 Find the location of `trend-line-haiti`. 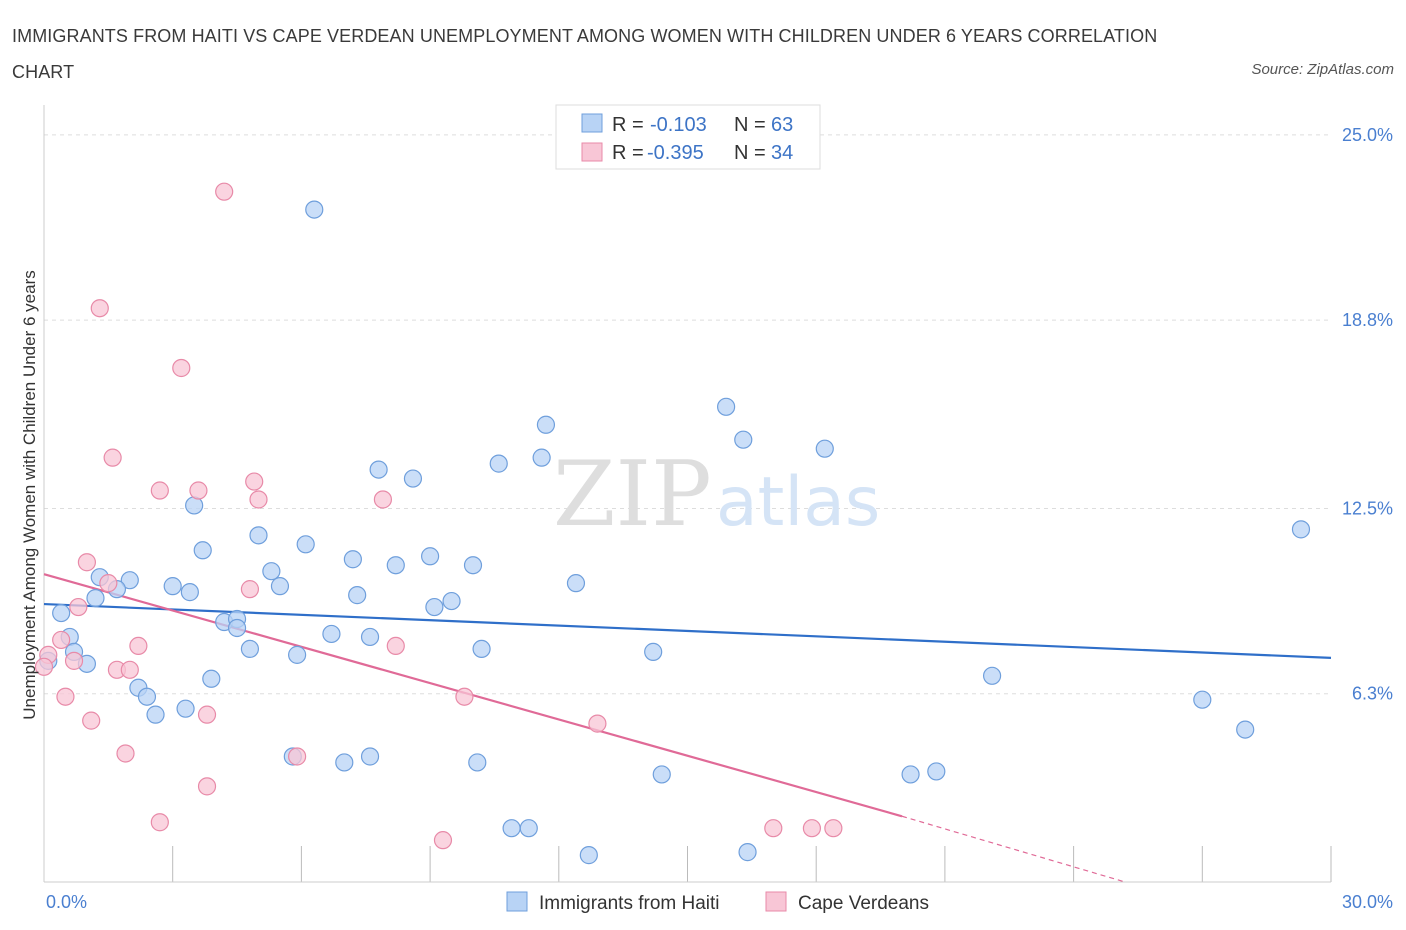

trend-line-haiti is located at coordinates (687, 630).